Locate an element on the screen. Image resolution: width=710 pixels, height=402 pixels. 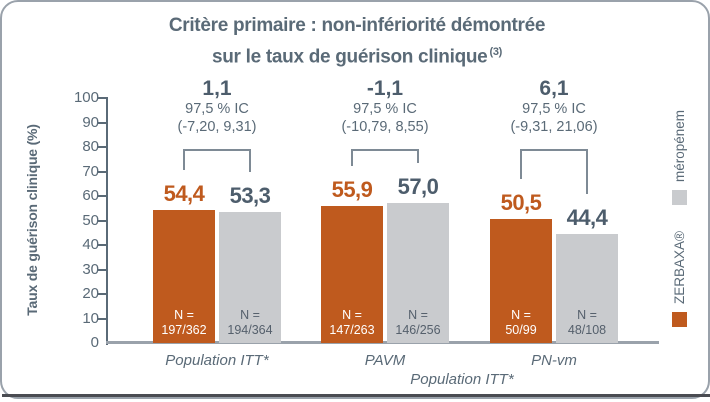
zerbaxa-bar: N = 197/362 is located at coordinates (184, 276).